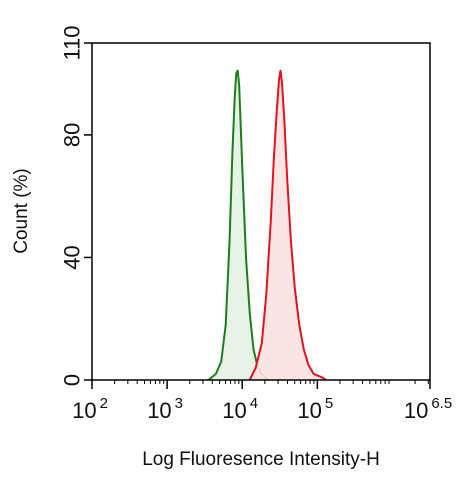 The height and width of the screenshot is (479, 476). I want to click on x-axis: 10 2 10 3 10 4 10 5 10 6.5, so click(262, 401).